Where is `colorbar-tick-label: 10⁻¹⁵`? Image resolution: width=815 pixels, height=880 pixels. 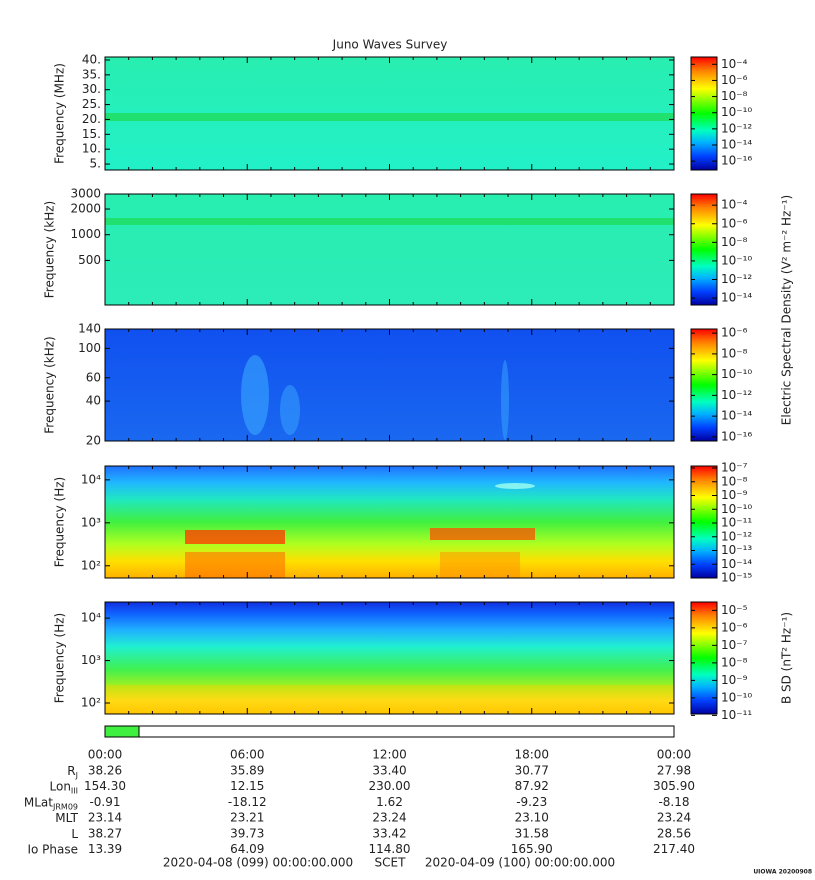
colorbar-tick-label: 10⁻¹⁵ is located at coordinates (736, 578).